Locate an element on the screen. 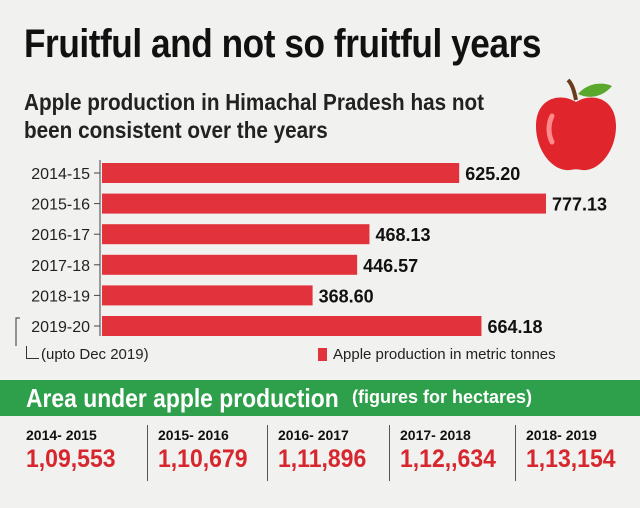 The image size is (640, 508). area-item: 2017- 2018 1,12,,634 is located at coordinates (453, 453).